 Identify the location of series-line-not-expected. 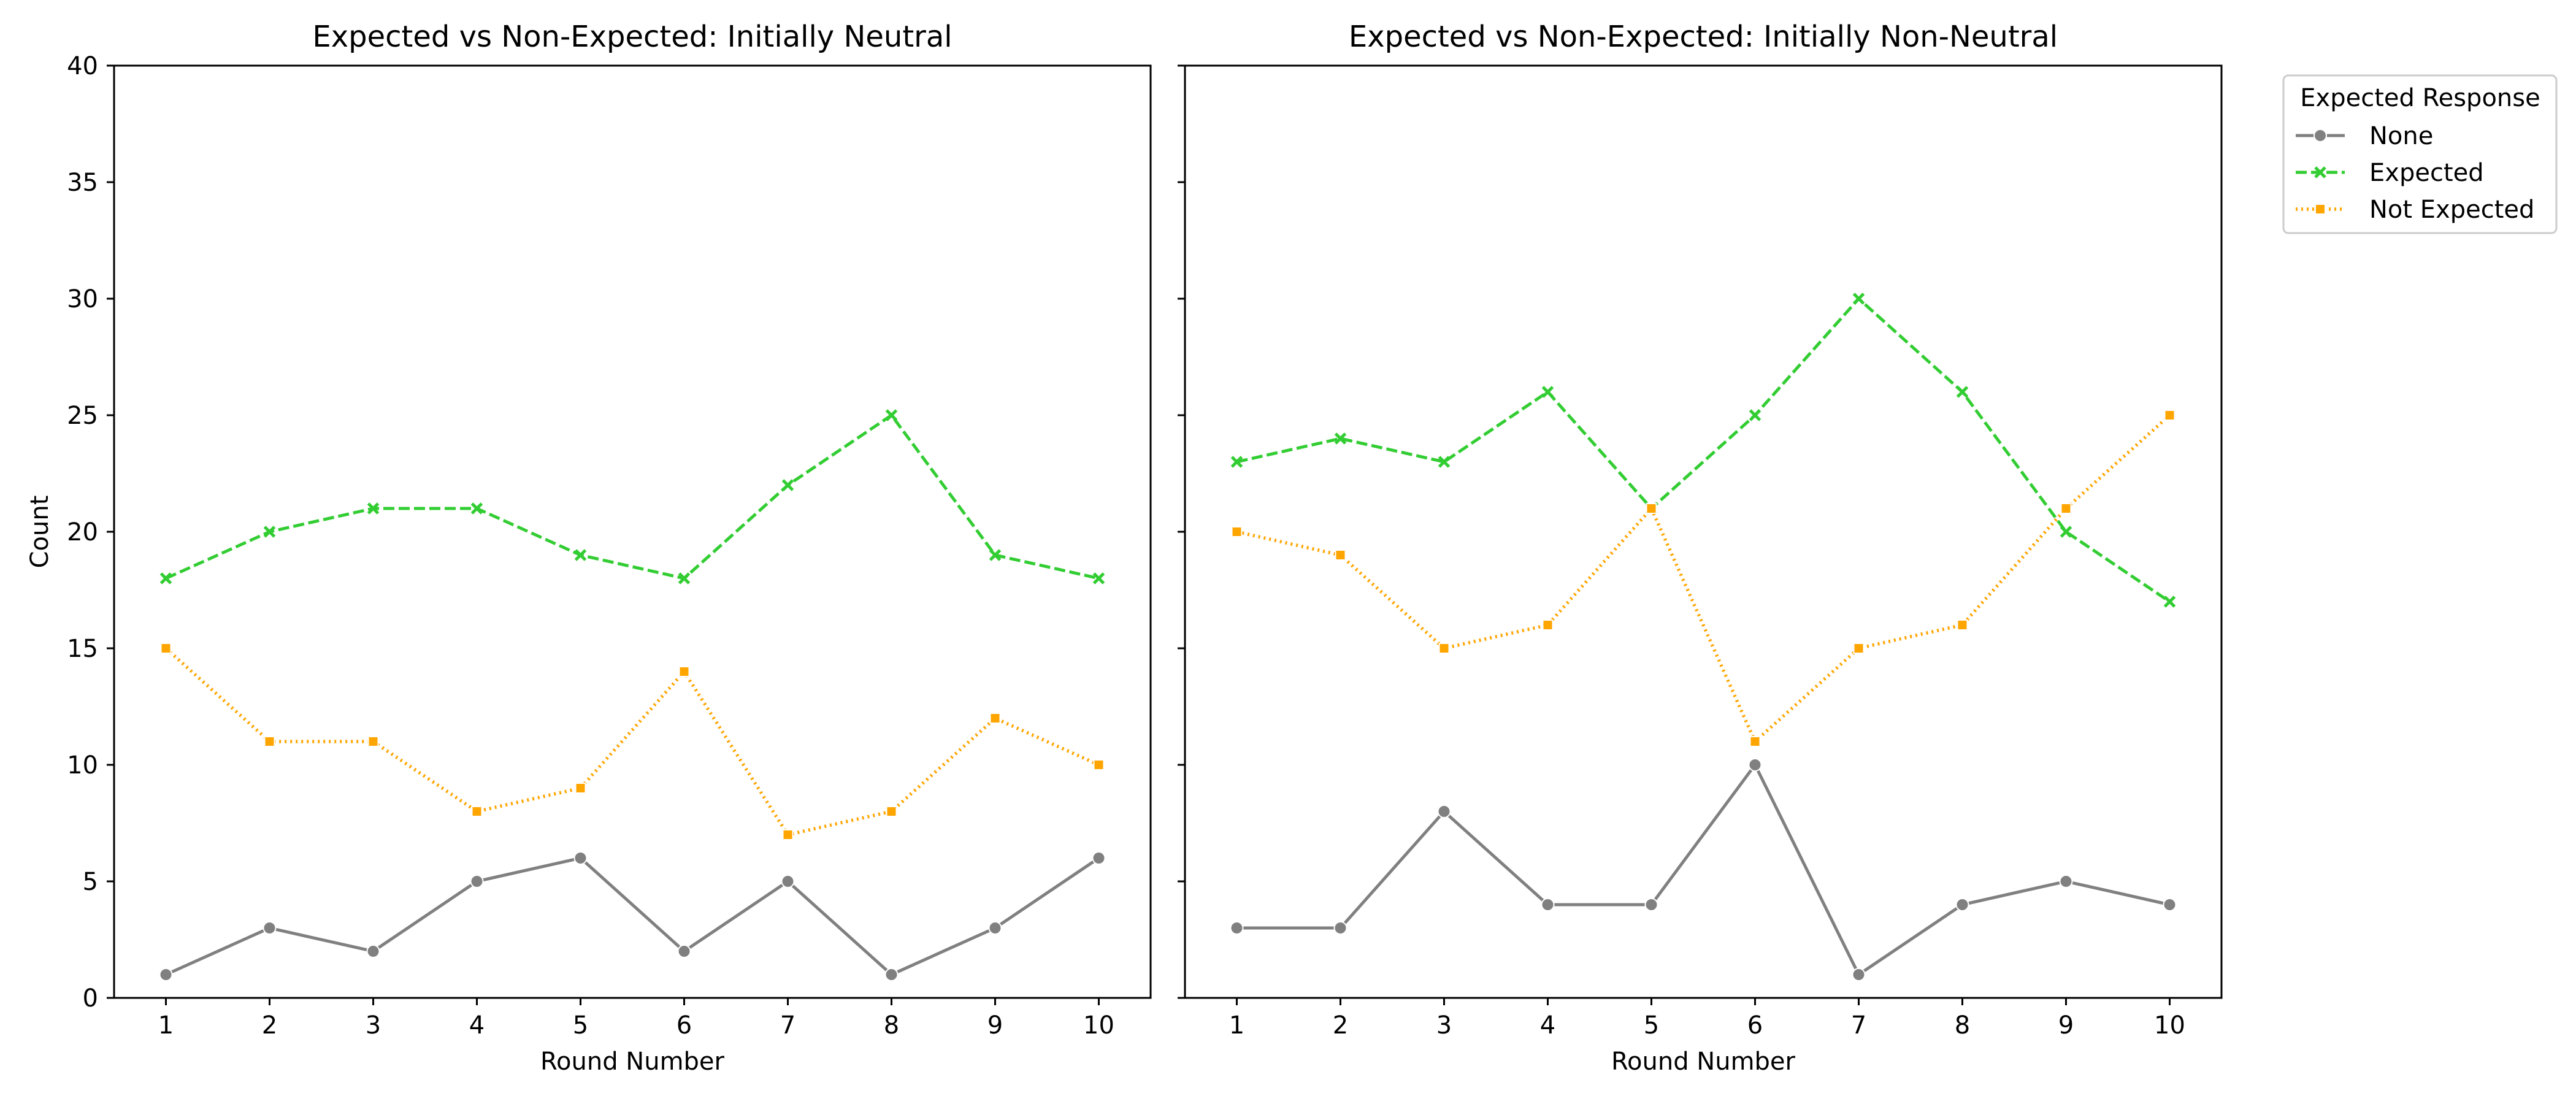
(1703, 579).